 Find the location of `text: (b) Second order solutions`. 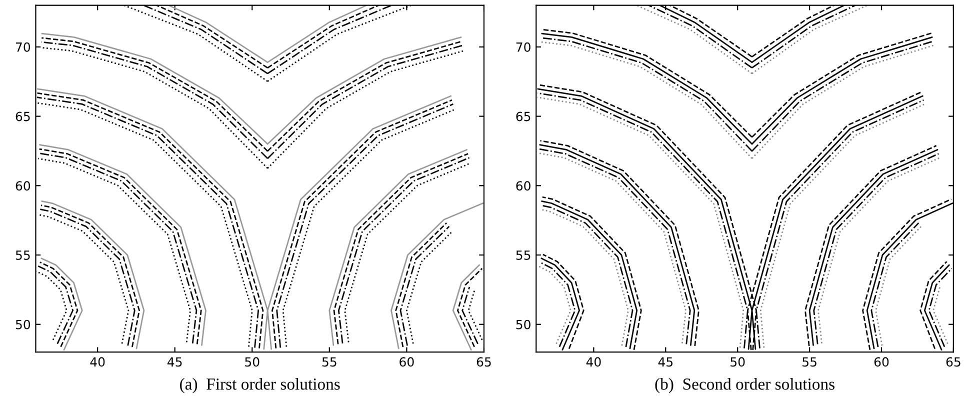

text: (b) Second order solutions is located at coordinates (744, 386).